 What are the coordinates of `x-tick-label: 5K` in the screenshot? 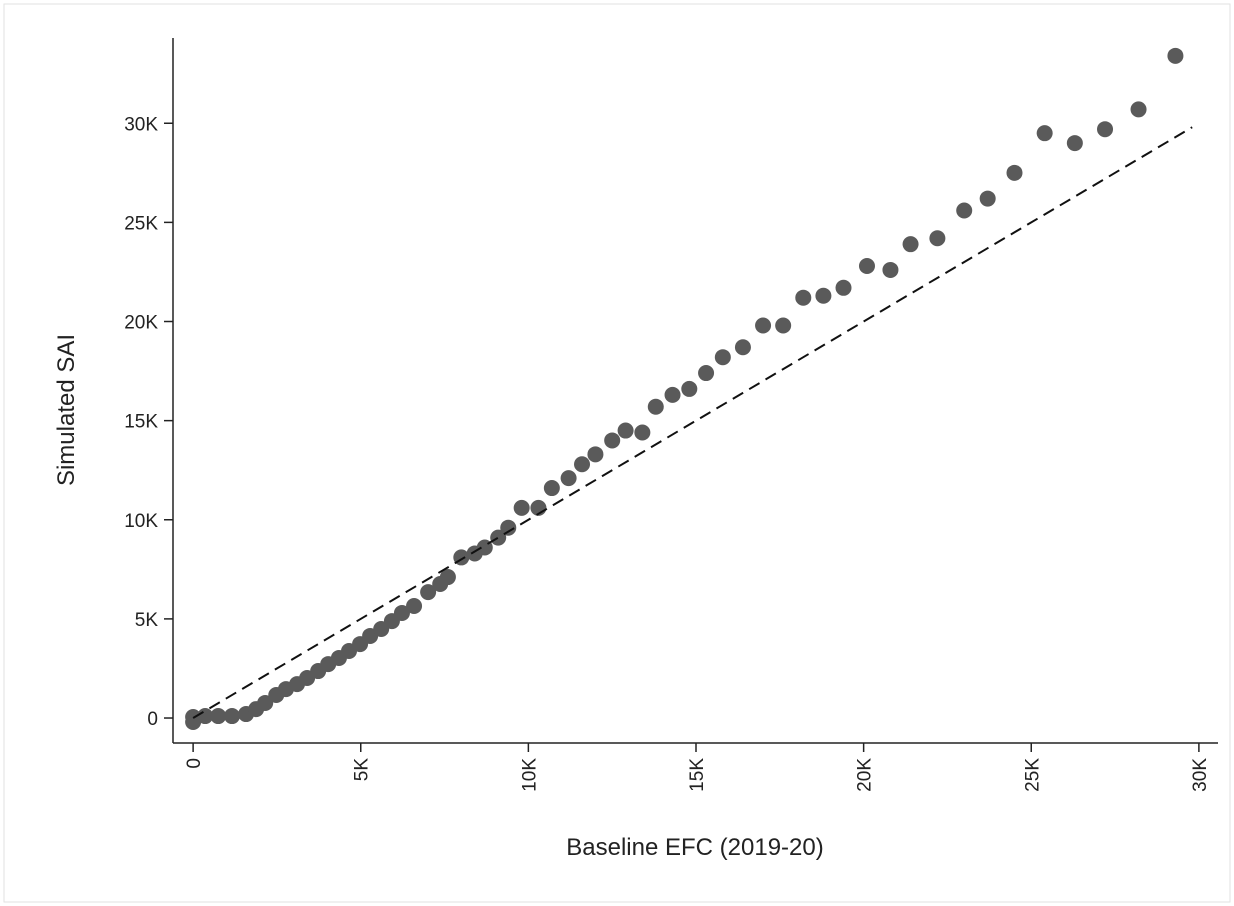 It's located at (362, 770).